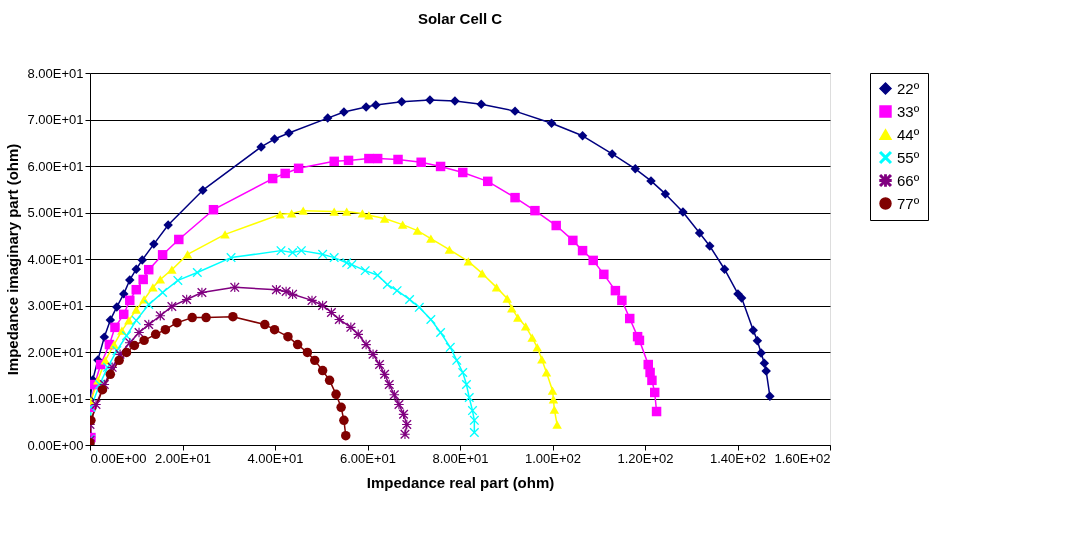 The width and height of the screenshot is (1085, 536). What do you see at coordinates (460, 18) in the screenshot?
I see `chart-title: Solar Cell C` at bounding box center [460, 18].